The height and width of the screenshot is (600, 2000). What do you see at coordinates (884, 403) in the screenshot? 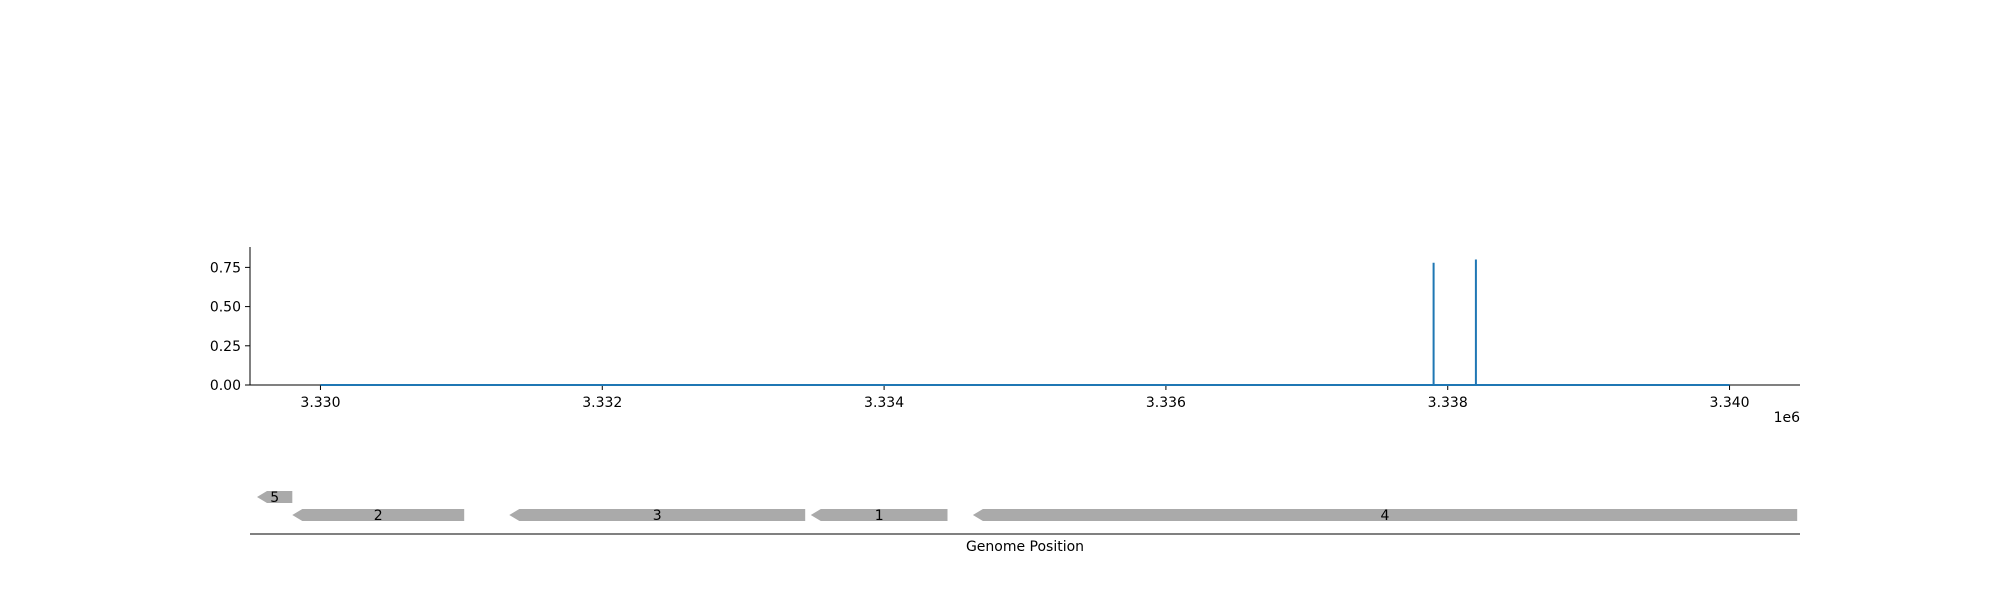
I see `x-tick-label: 3.334` at bounding box center [884, 403].